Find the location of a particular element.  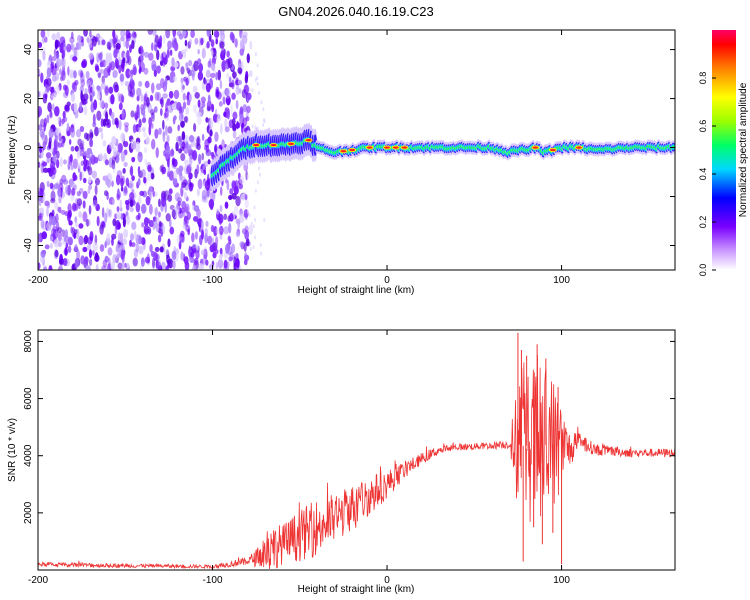

spectrogram-y-label: Frequency (Hz) is located at coordinates (12, 150).